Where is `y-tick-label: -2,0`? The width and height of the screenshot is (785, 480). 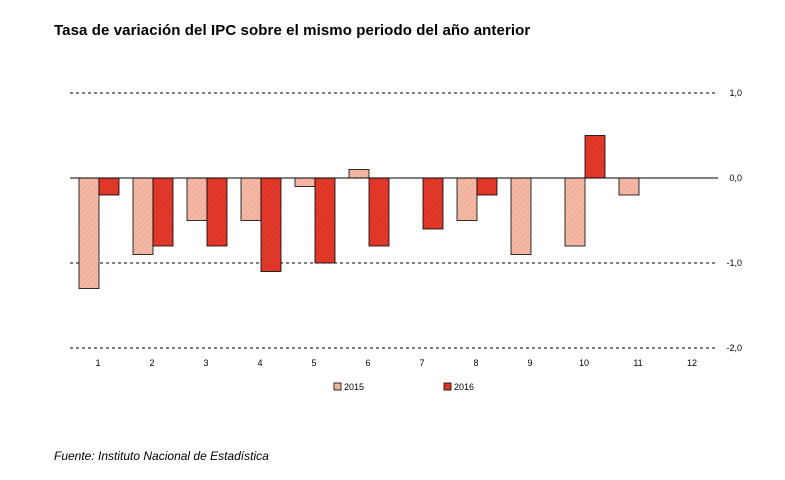 y-tick-label: -2,0 is located at coordinates (734, 348).